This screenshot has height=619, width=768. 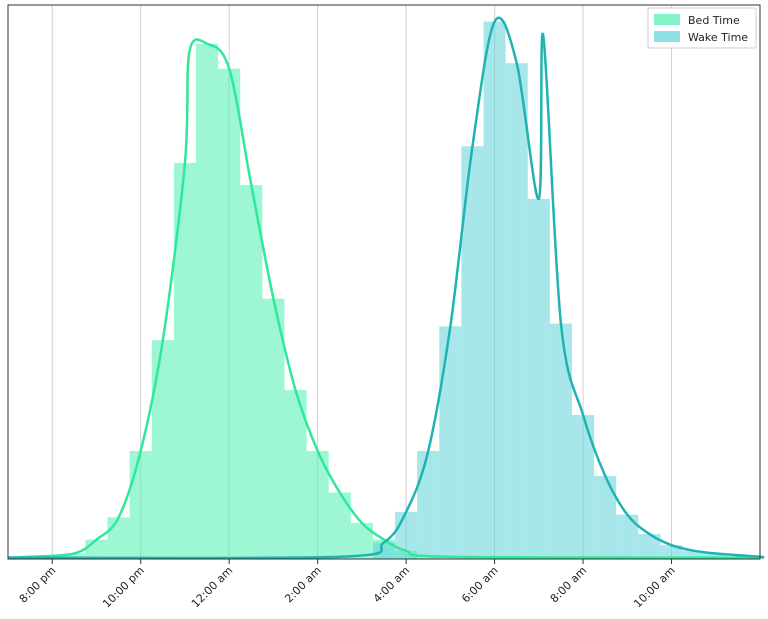 What do you see at coordinates (667, 19) in the screenshot?
I see `legend-swatch-bed-time` at bounding box center [667, 19].